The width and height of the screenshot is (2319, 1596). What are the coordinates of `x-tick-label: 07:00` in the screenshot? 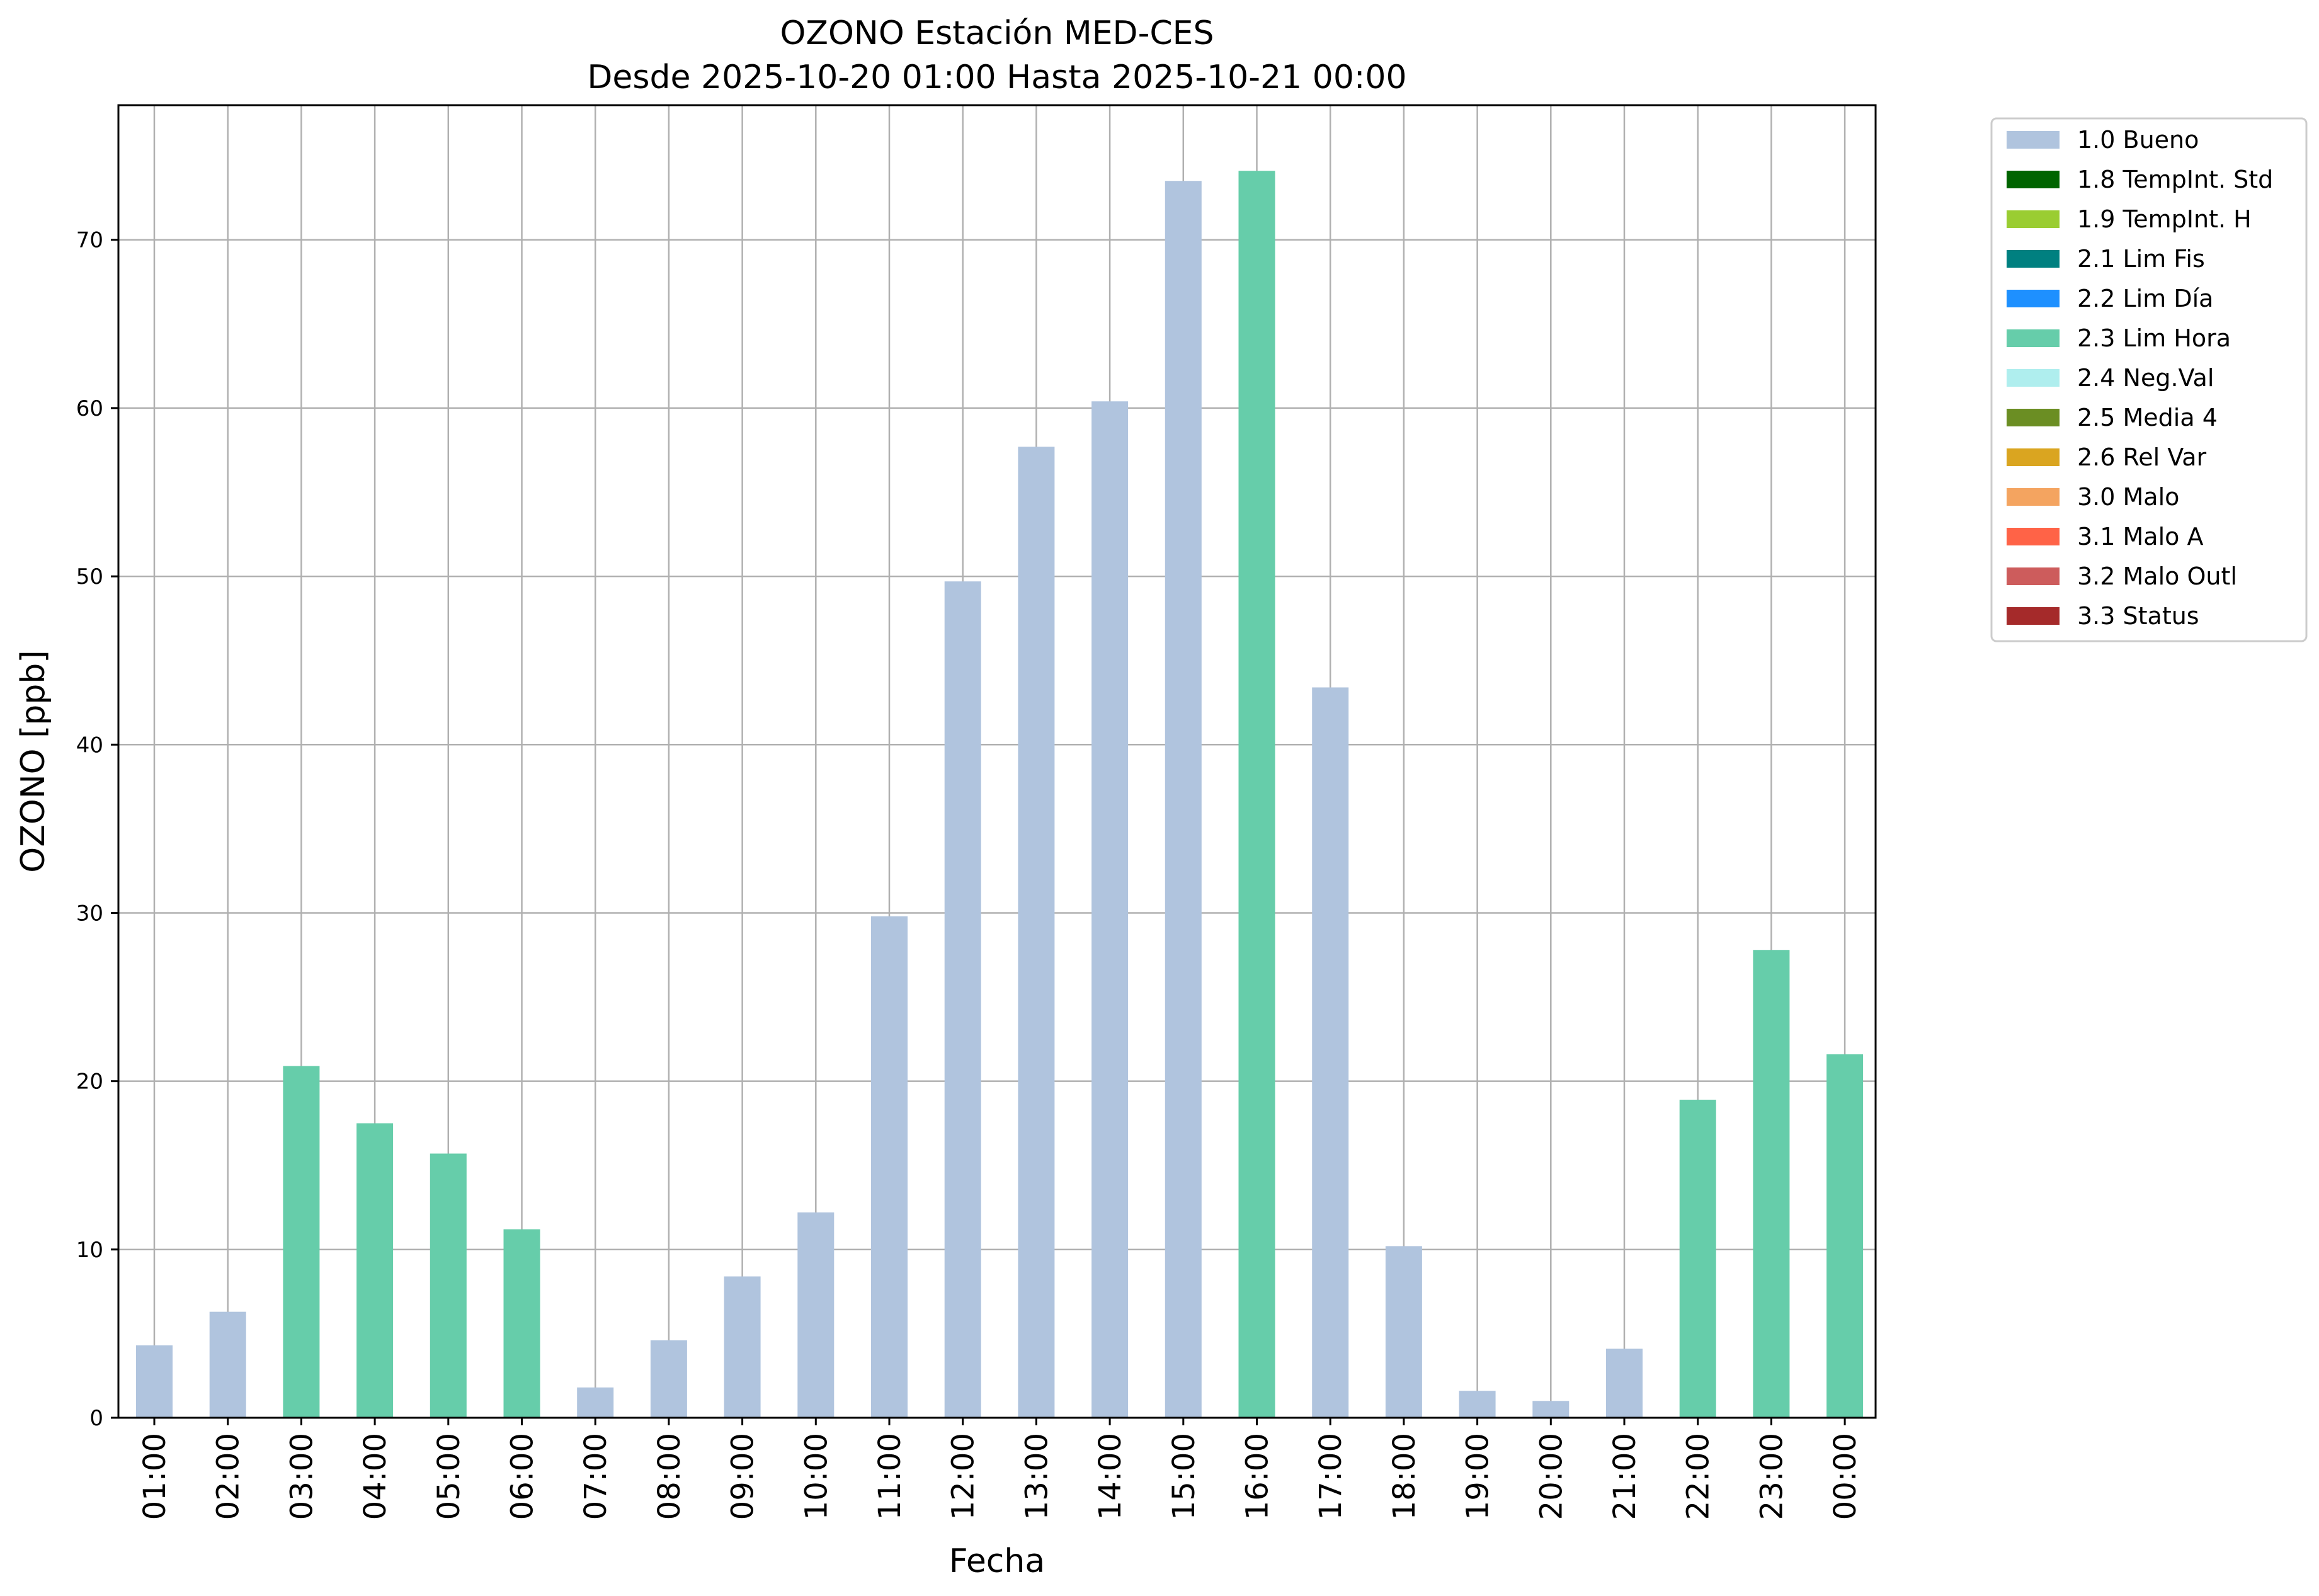 It's located at (595, 1476).